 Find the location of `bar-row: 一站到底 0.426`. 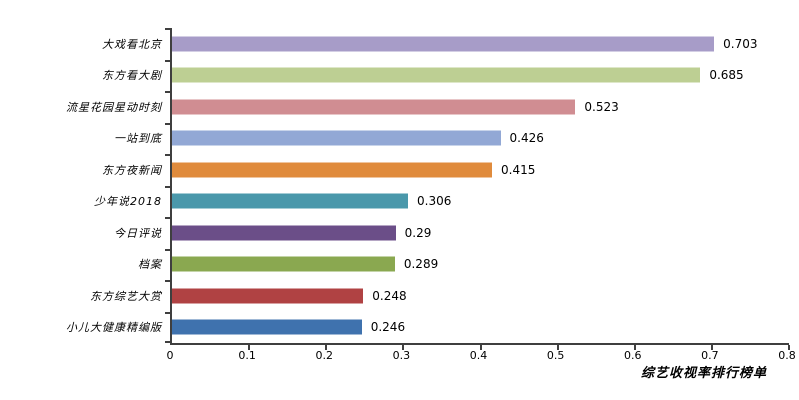

bar-row: 一站到底 0.426 is located at coordinates (451, 139).